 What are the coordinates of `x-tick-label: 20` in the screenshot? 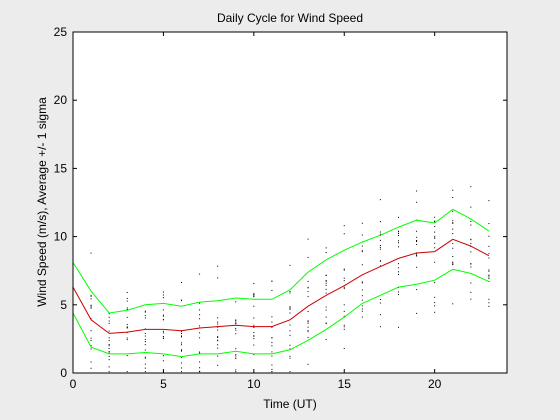 It's located at (435, 384).